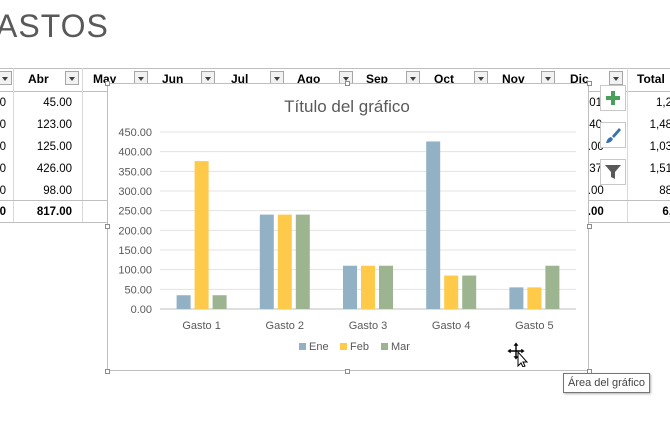 Image resolution: width=670 pixels, height=430 pixels. Describe the element at coordinates (135, 133) in the screenshot. I see `y-tick-label: 450.00` at that location.